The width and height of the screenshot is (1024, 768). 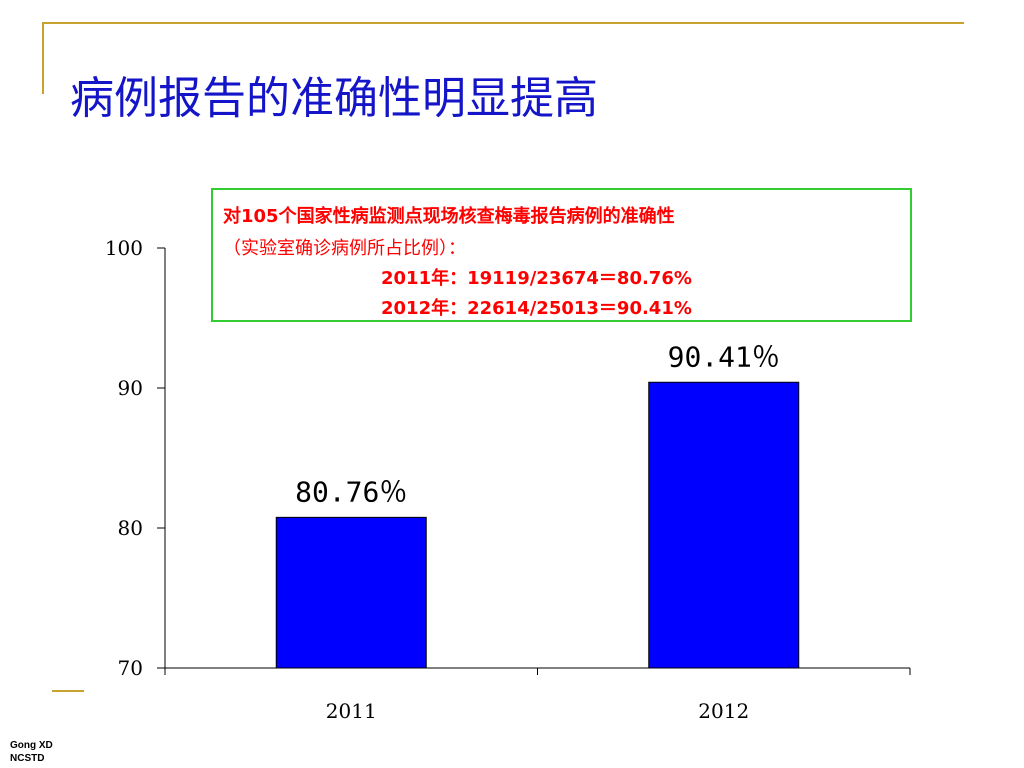 I want to click on x-tick-label-2011: 2011, so click(x=351, y=711).